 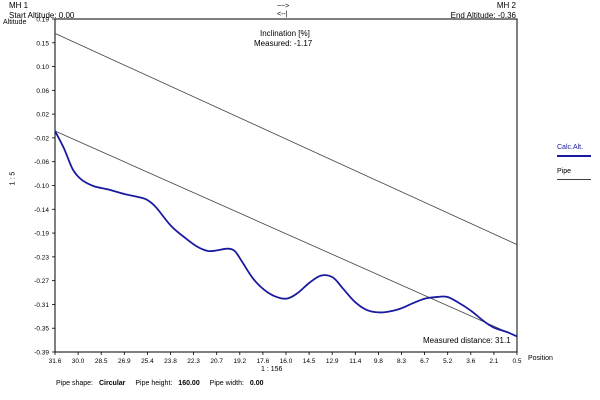 I want to click on legend-calc-alt-label: Calc.Alt., so click(x=570, y=147).